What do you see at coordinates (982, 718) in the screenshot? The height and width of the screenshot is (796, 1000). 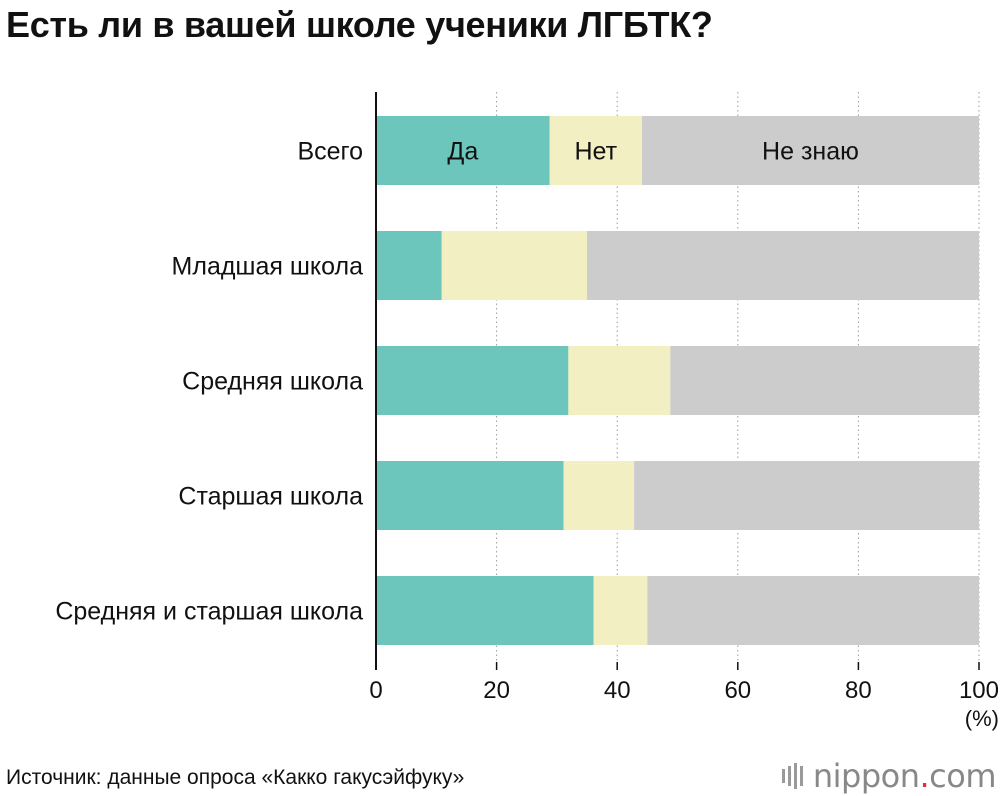 I see `x-axis-unit-label: (%)` at bounding box center [982, 718].